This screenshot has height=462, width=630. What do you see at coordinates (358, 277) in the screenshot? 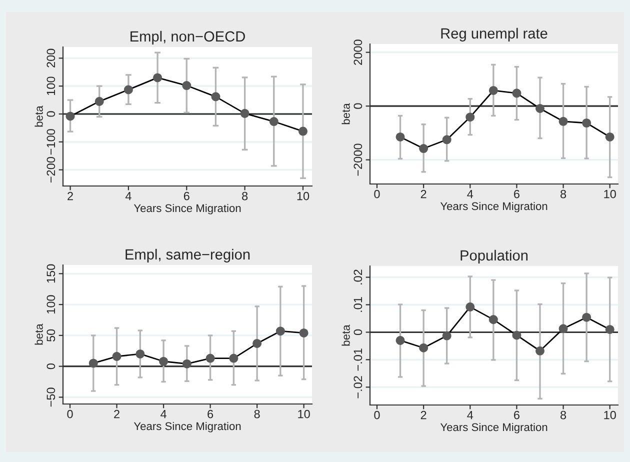
I see `y-tick-label: .02` at bounding box center [358, 277].